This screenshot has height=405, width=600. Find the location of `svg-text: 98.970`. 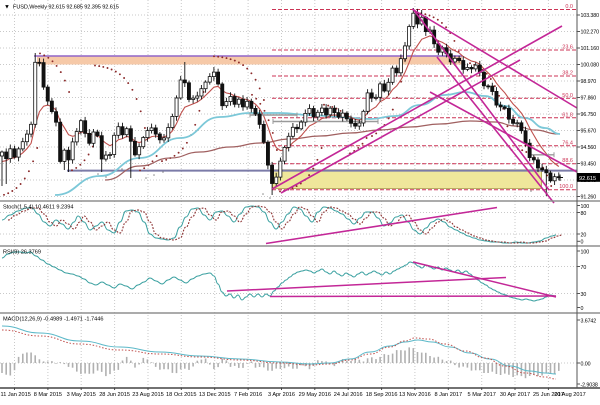

svg-text: 98.970 is located at coordinates (589, 82).